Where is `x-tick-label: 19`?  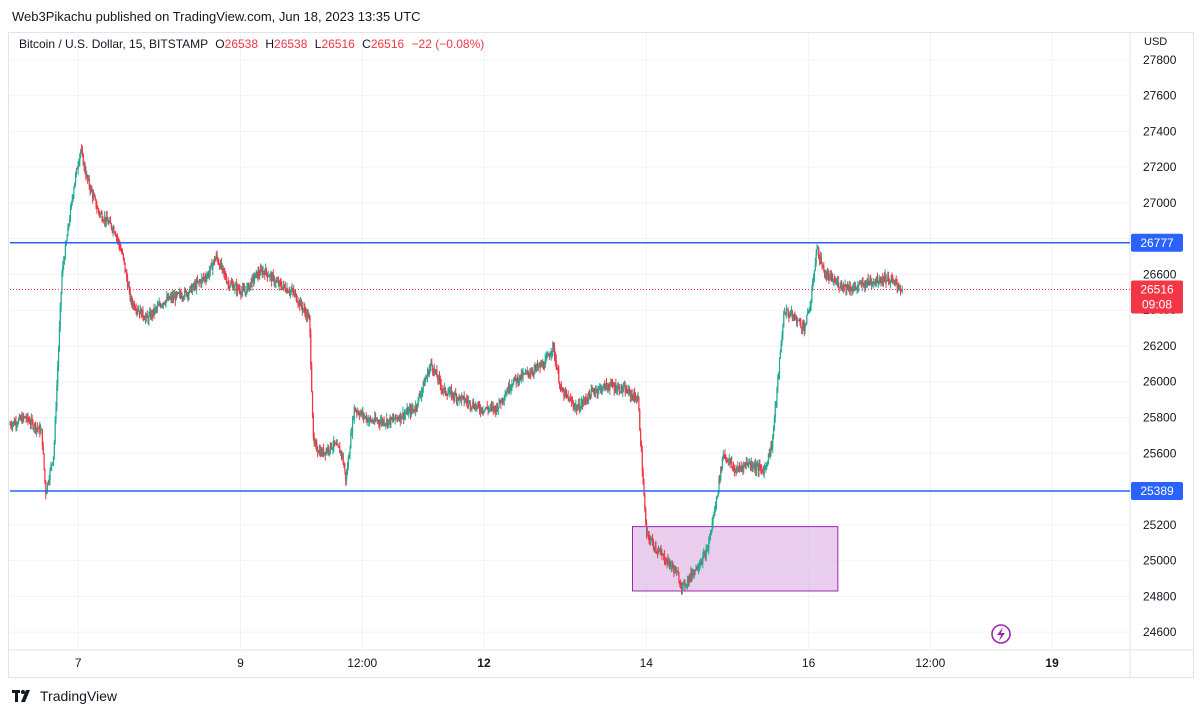 x-tick-label: 19 is located at coordinates (1052, 663).